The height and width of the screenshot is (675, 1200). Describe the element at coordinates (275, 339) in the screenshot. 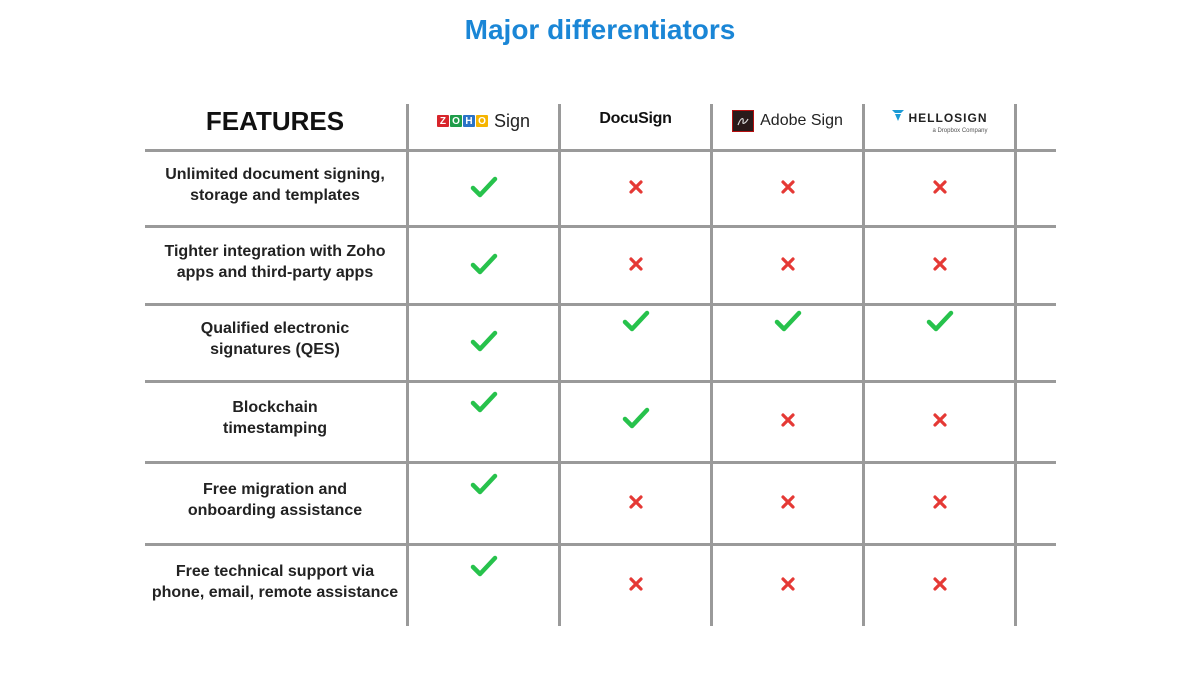

I see `feature-label: Qualified electronic signatures (QES)` at that location.